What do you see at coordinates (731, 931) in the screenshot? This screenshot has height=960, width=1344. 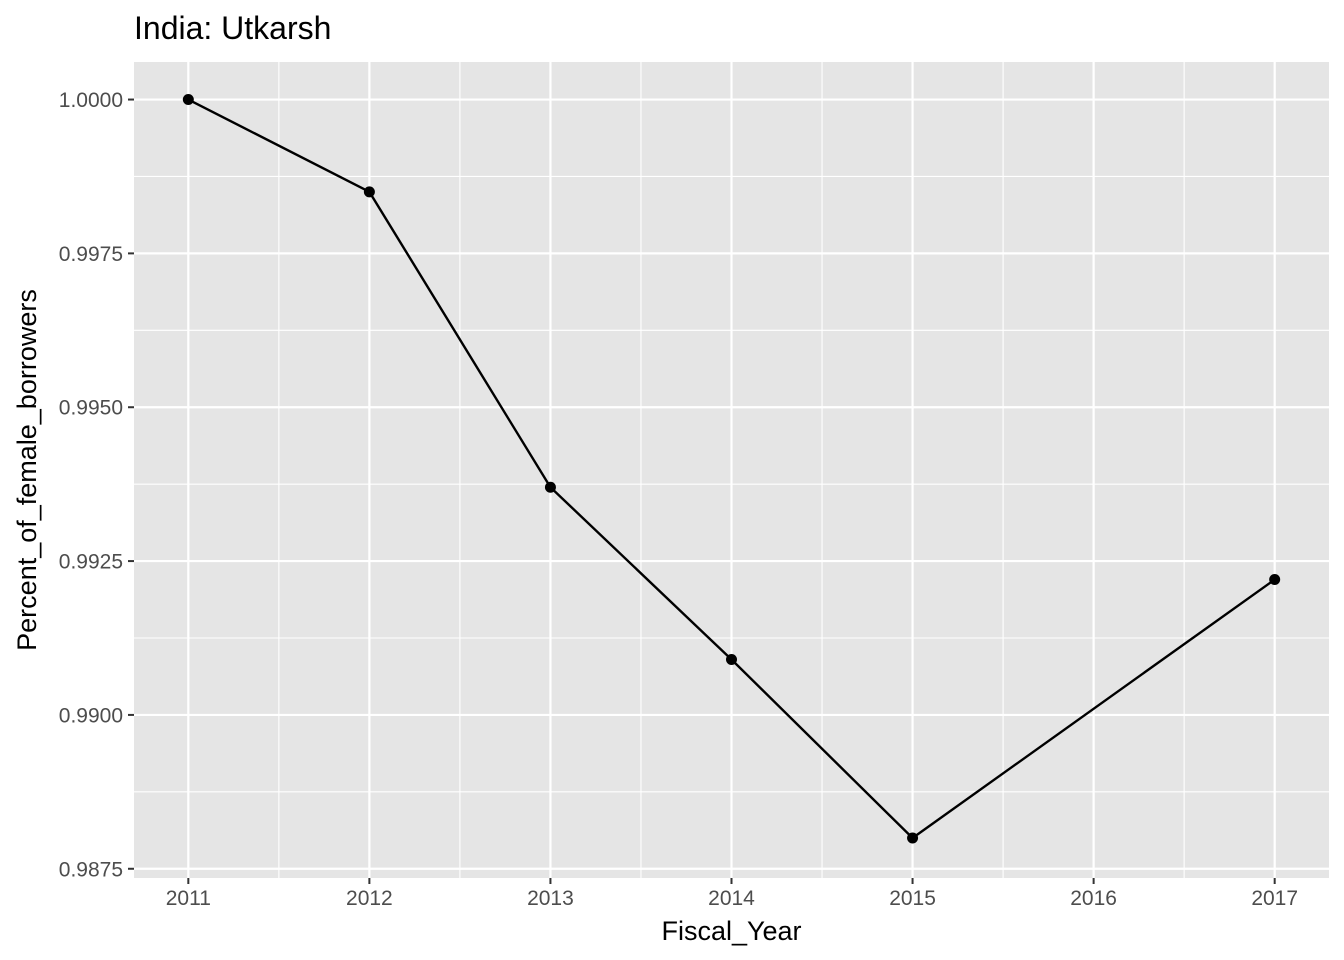 I see `x-axis-title: Fiscal_Year` at bounding box center [731, 931].